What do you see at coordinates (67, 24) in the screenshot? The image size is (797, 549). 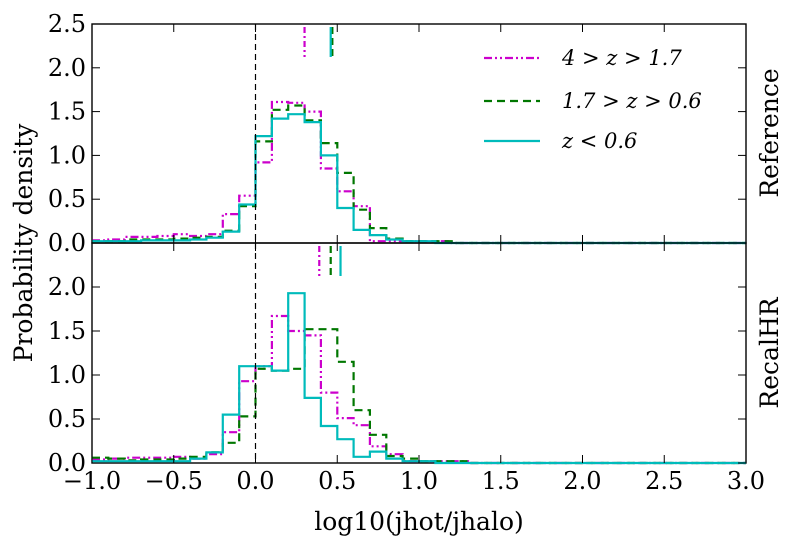 I see `y-tick-label: 2.5` at bounding box center [67, 24].